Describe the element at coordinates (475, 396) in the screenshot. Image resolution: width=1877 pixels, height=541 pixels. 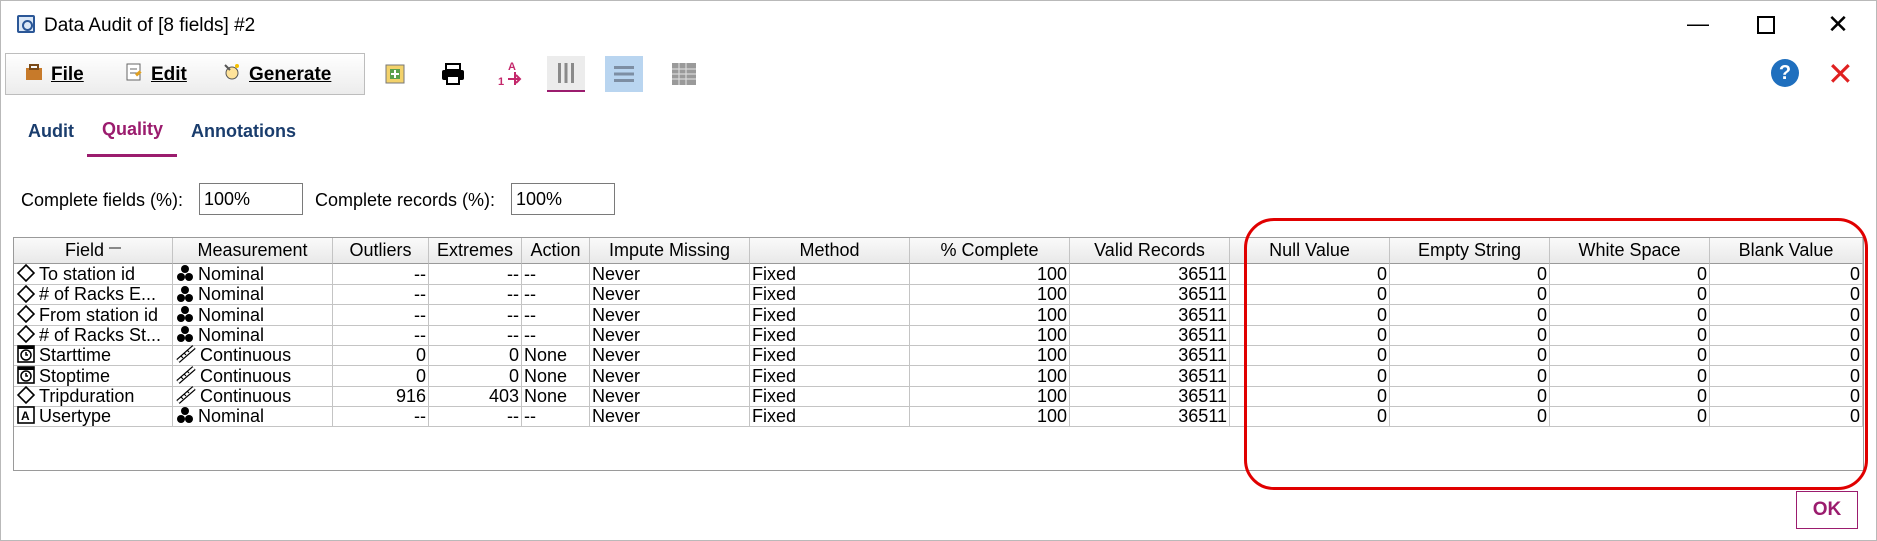
I see `cell-extremes: 403` at that location.